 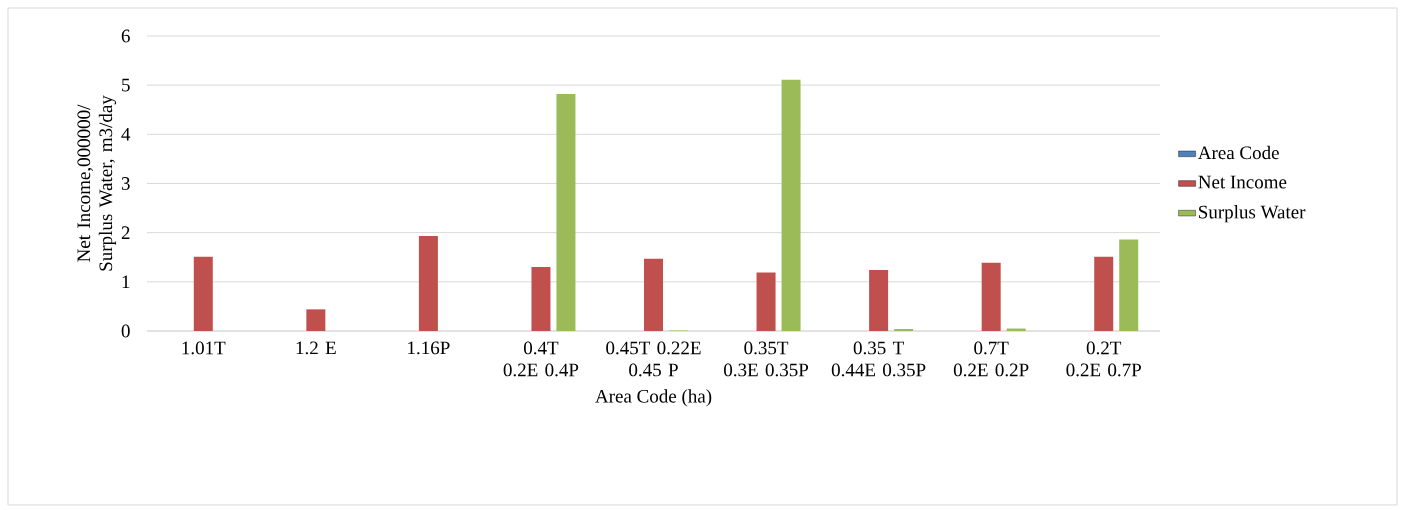 What do you see at coordinates (541, 359) in the screenshot?
I see `x-tick-label: 0.4T 0.2E 0.4P` at bounding box center [541, 359].